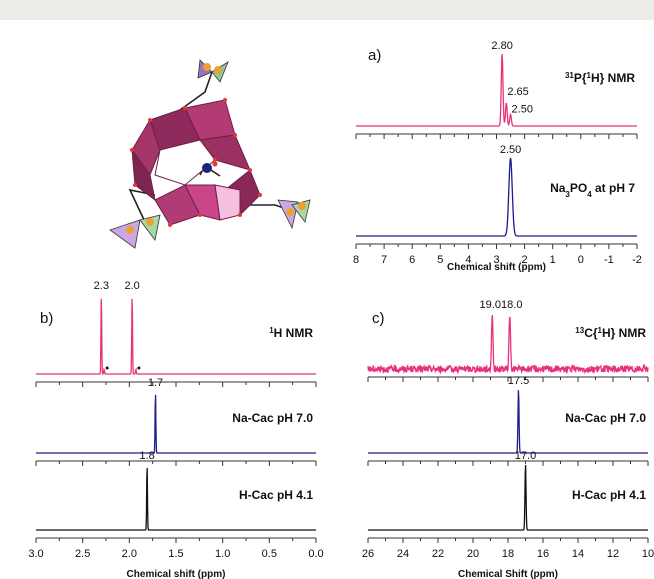 Image resolution: width=654 pixels, height=579 pixels. Describe the element at coordinates (508, 554) in the screenshot. I see `x-tick-label: 18` at that location.